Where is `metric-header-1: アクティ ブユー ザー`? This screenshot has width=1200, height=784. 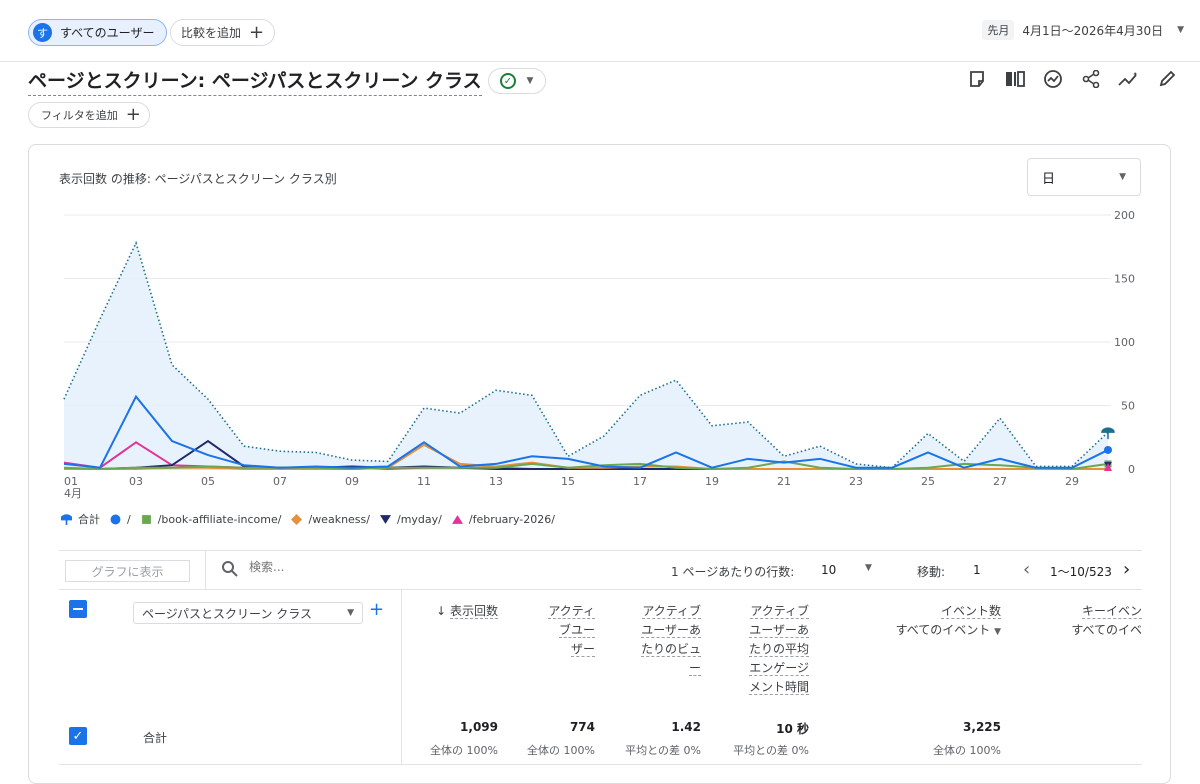 metric-header-1: アクティ ブユー ザー is located at coordinates (571, 630).